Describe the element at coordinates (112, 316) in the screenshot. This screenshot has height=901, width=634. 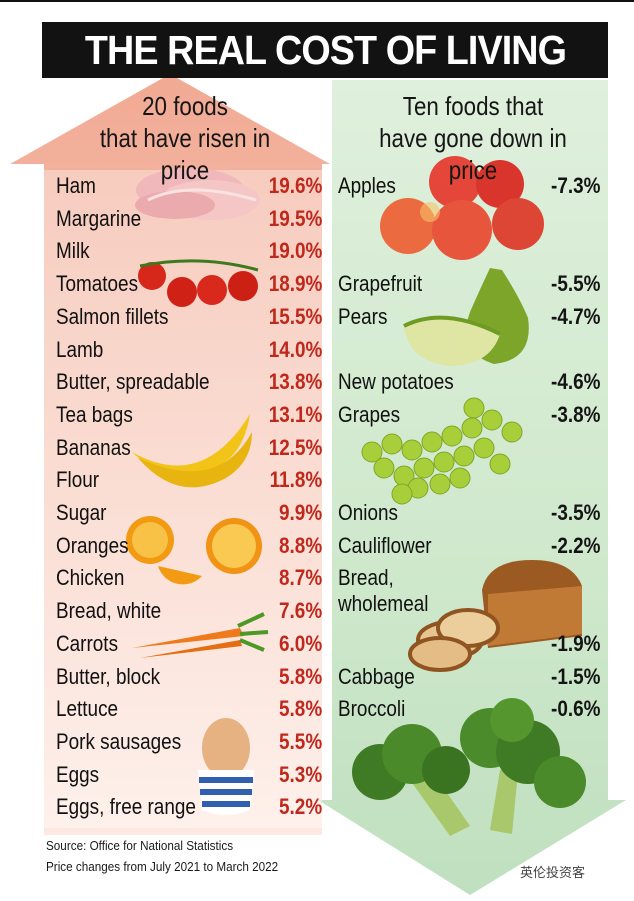
I see `rise-item-name: Salmon fillets` at that location.